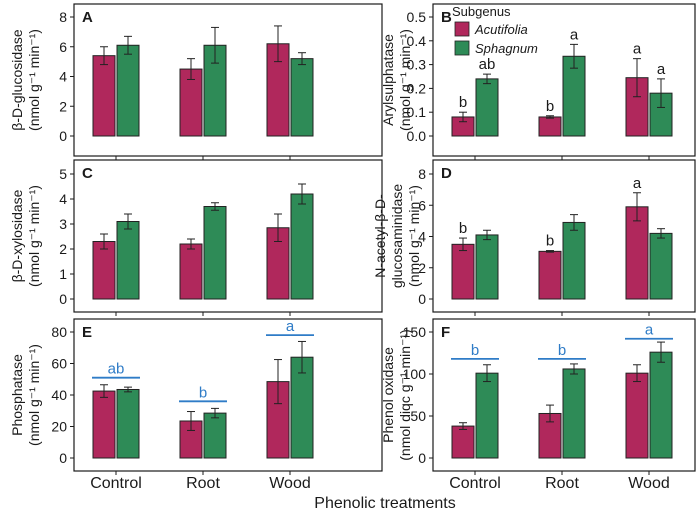  Describe the element at coordinates (462, 29) in the screenshot. I see `legend-swatch-acutifolia` at that location.